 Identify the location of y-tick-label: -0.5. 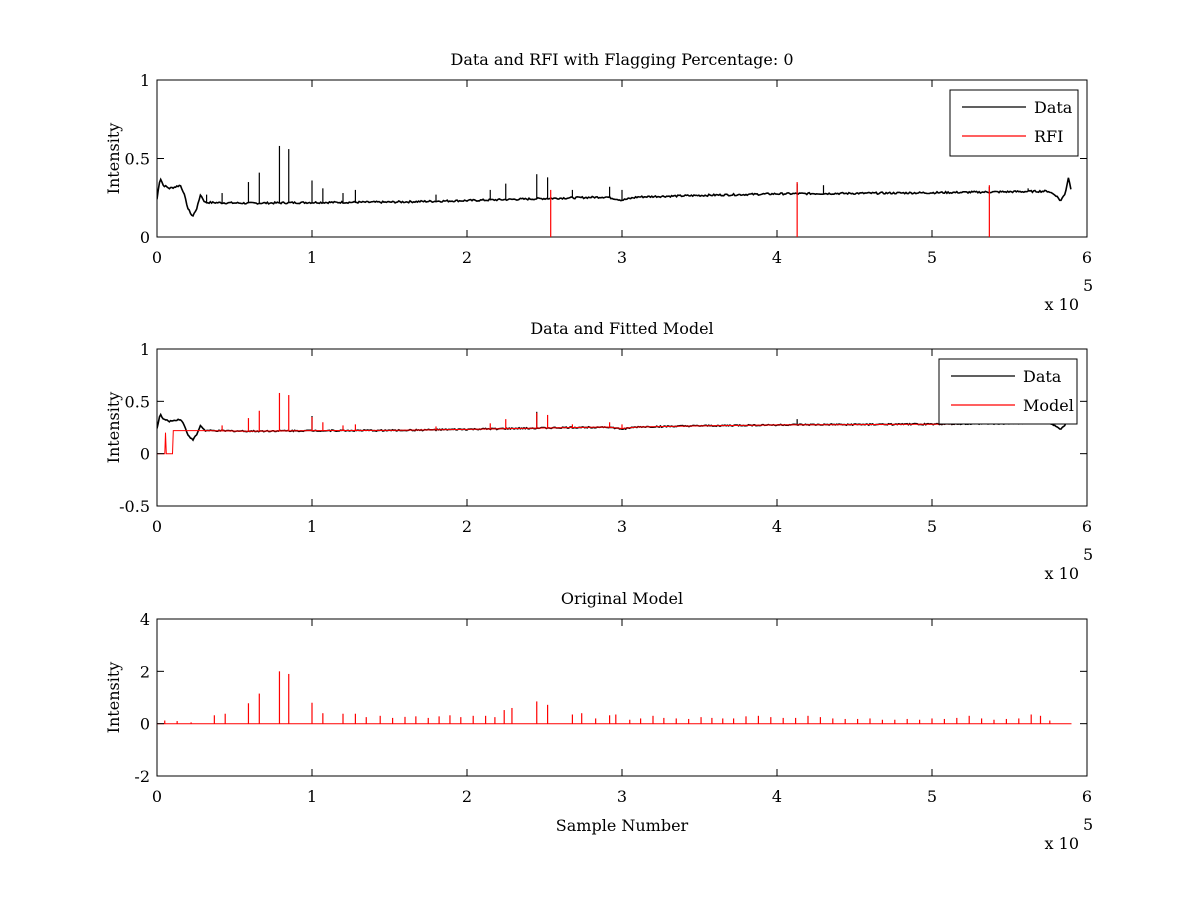
(134, 506).